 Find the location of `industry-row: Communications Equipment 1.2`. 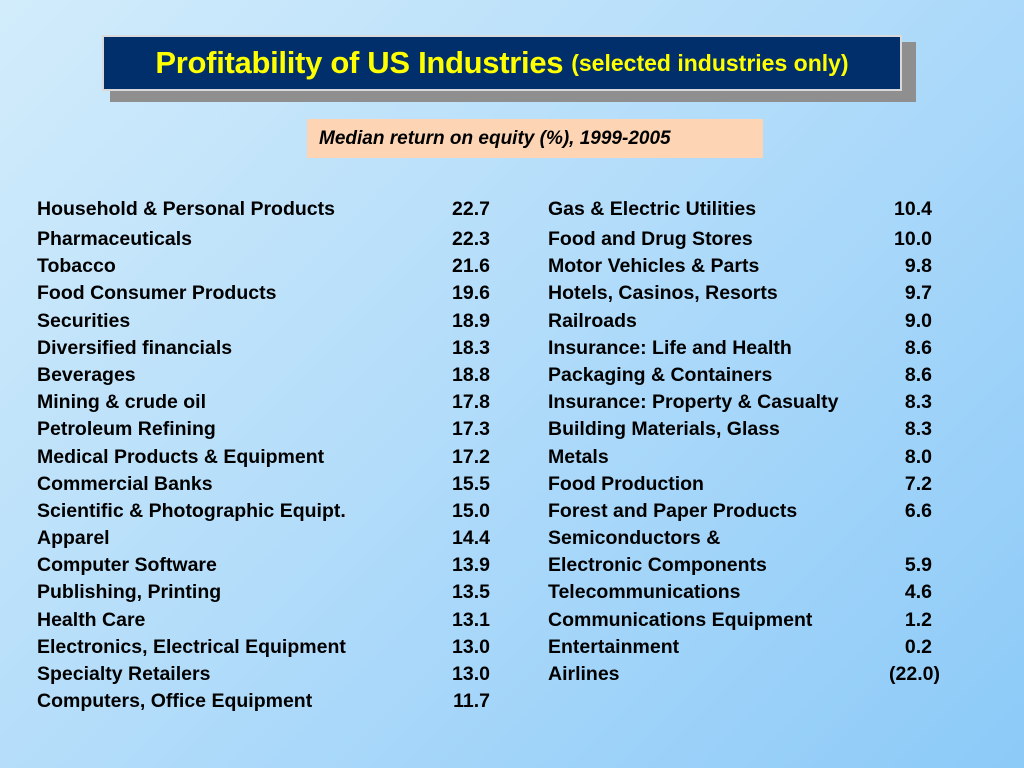

industry-row: Communications Equipment 1.2 is located at coordinates (748, 620).